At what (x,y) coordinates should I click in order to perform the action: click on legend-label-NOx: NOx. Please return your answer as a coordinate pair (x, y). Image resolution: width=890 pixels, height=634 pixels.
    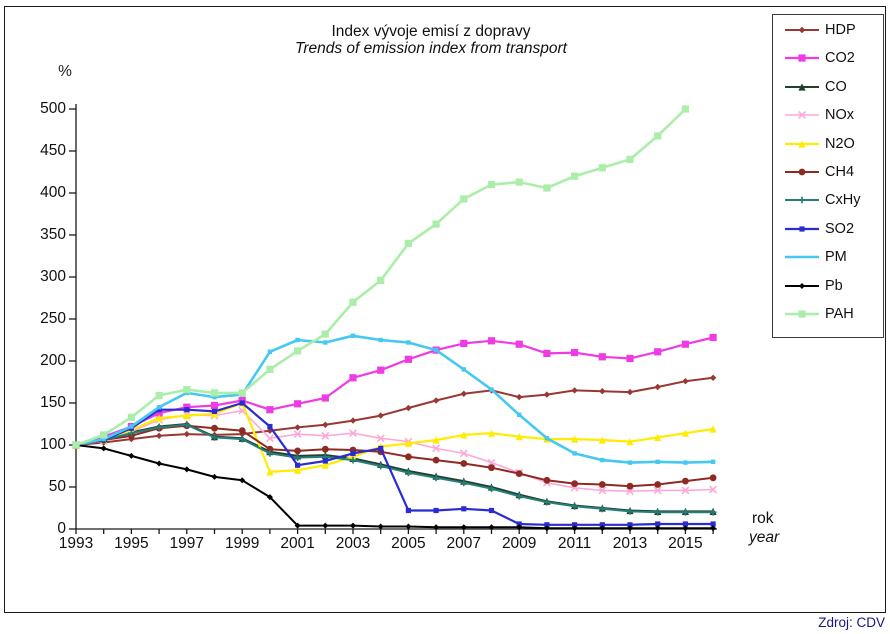
    Looking at the image, I should click on (839, 115).